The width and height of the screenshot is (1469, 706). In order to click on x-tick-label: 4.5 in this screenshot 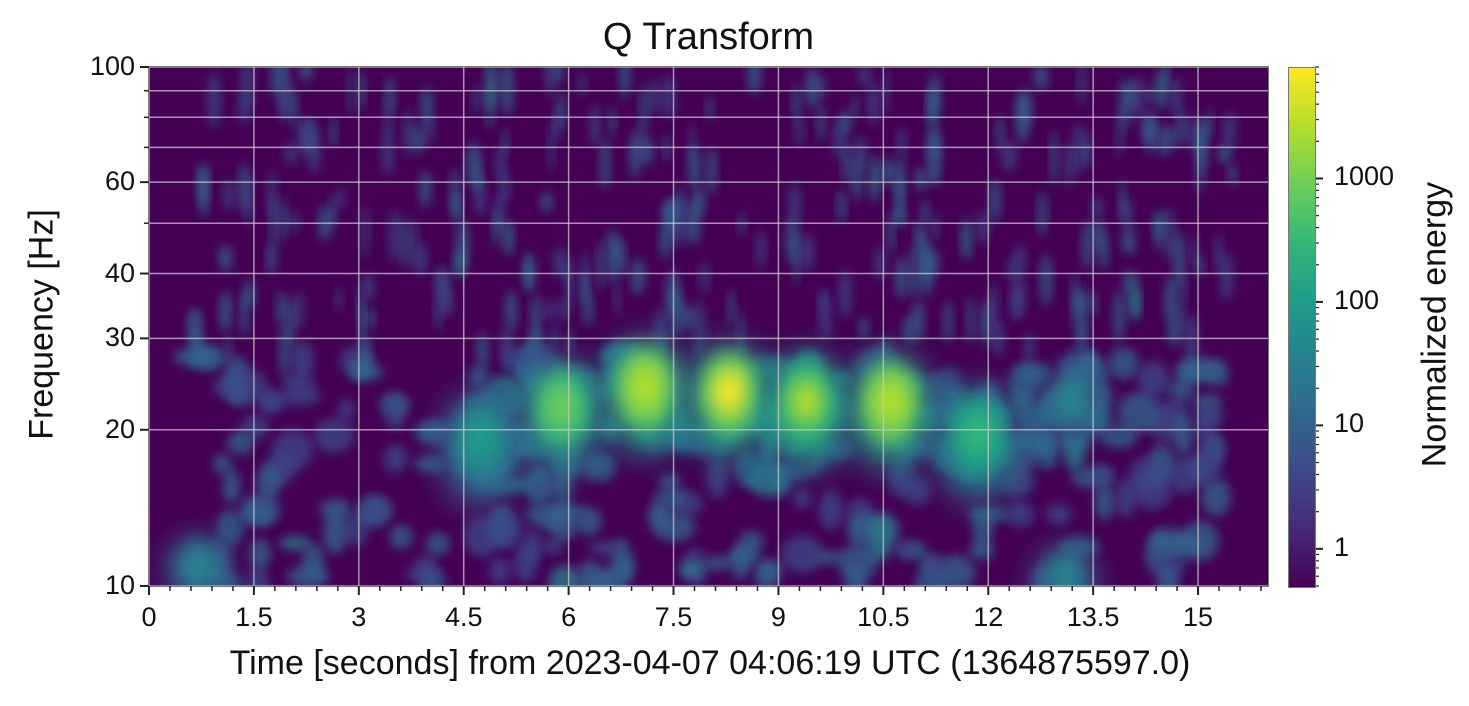, I will do `click(463, 617)`.